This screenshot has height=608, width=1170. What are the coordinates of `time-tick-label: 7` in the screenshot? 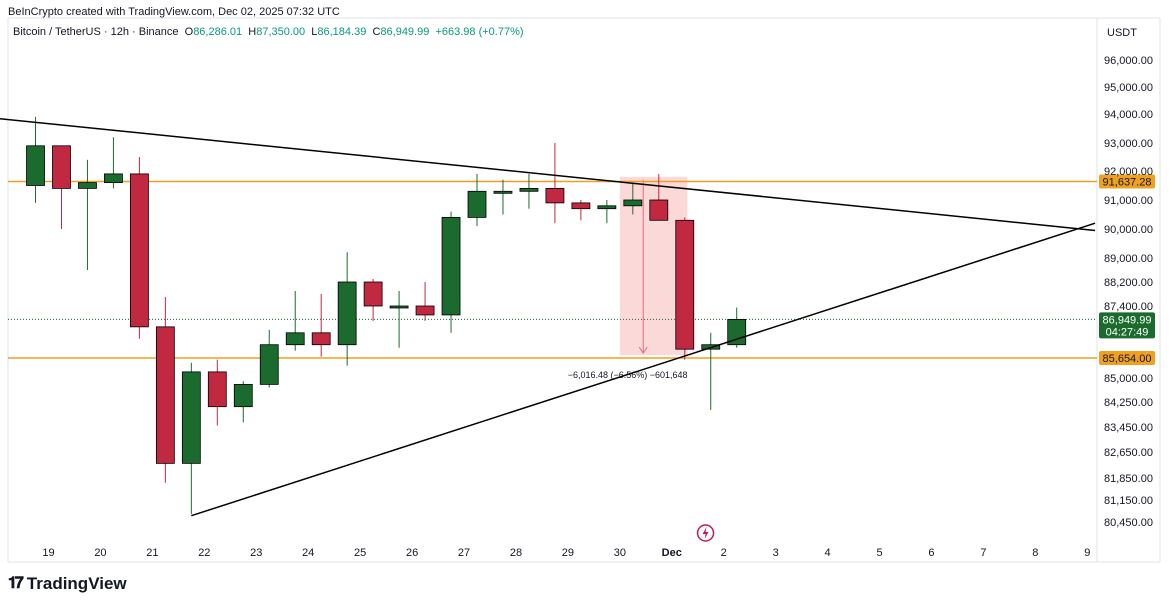 It's located at (983, 553).